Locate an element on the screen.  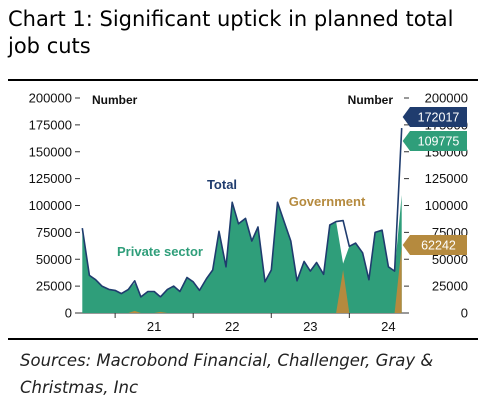
private-sector-end-label-badge is located at coordinates (434, 141).